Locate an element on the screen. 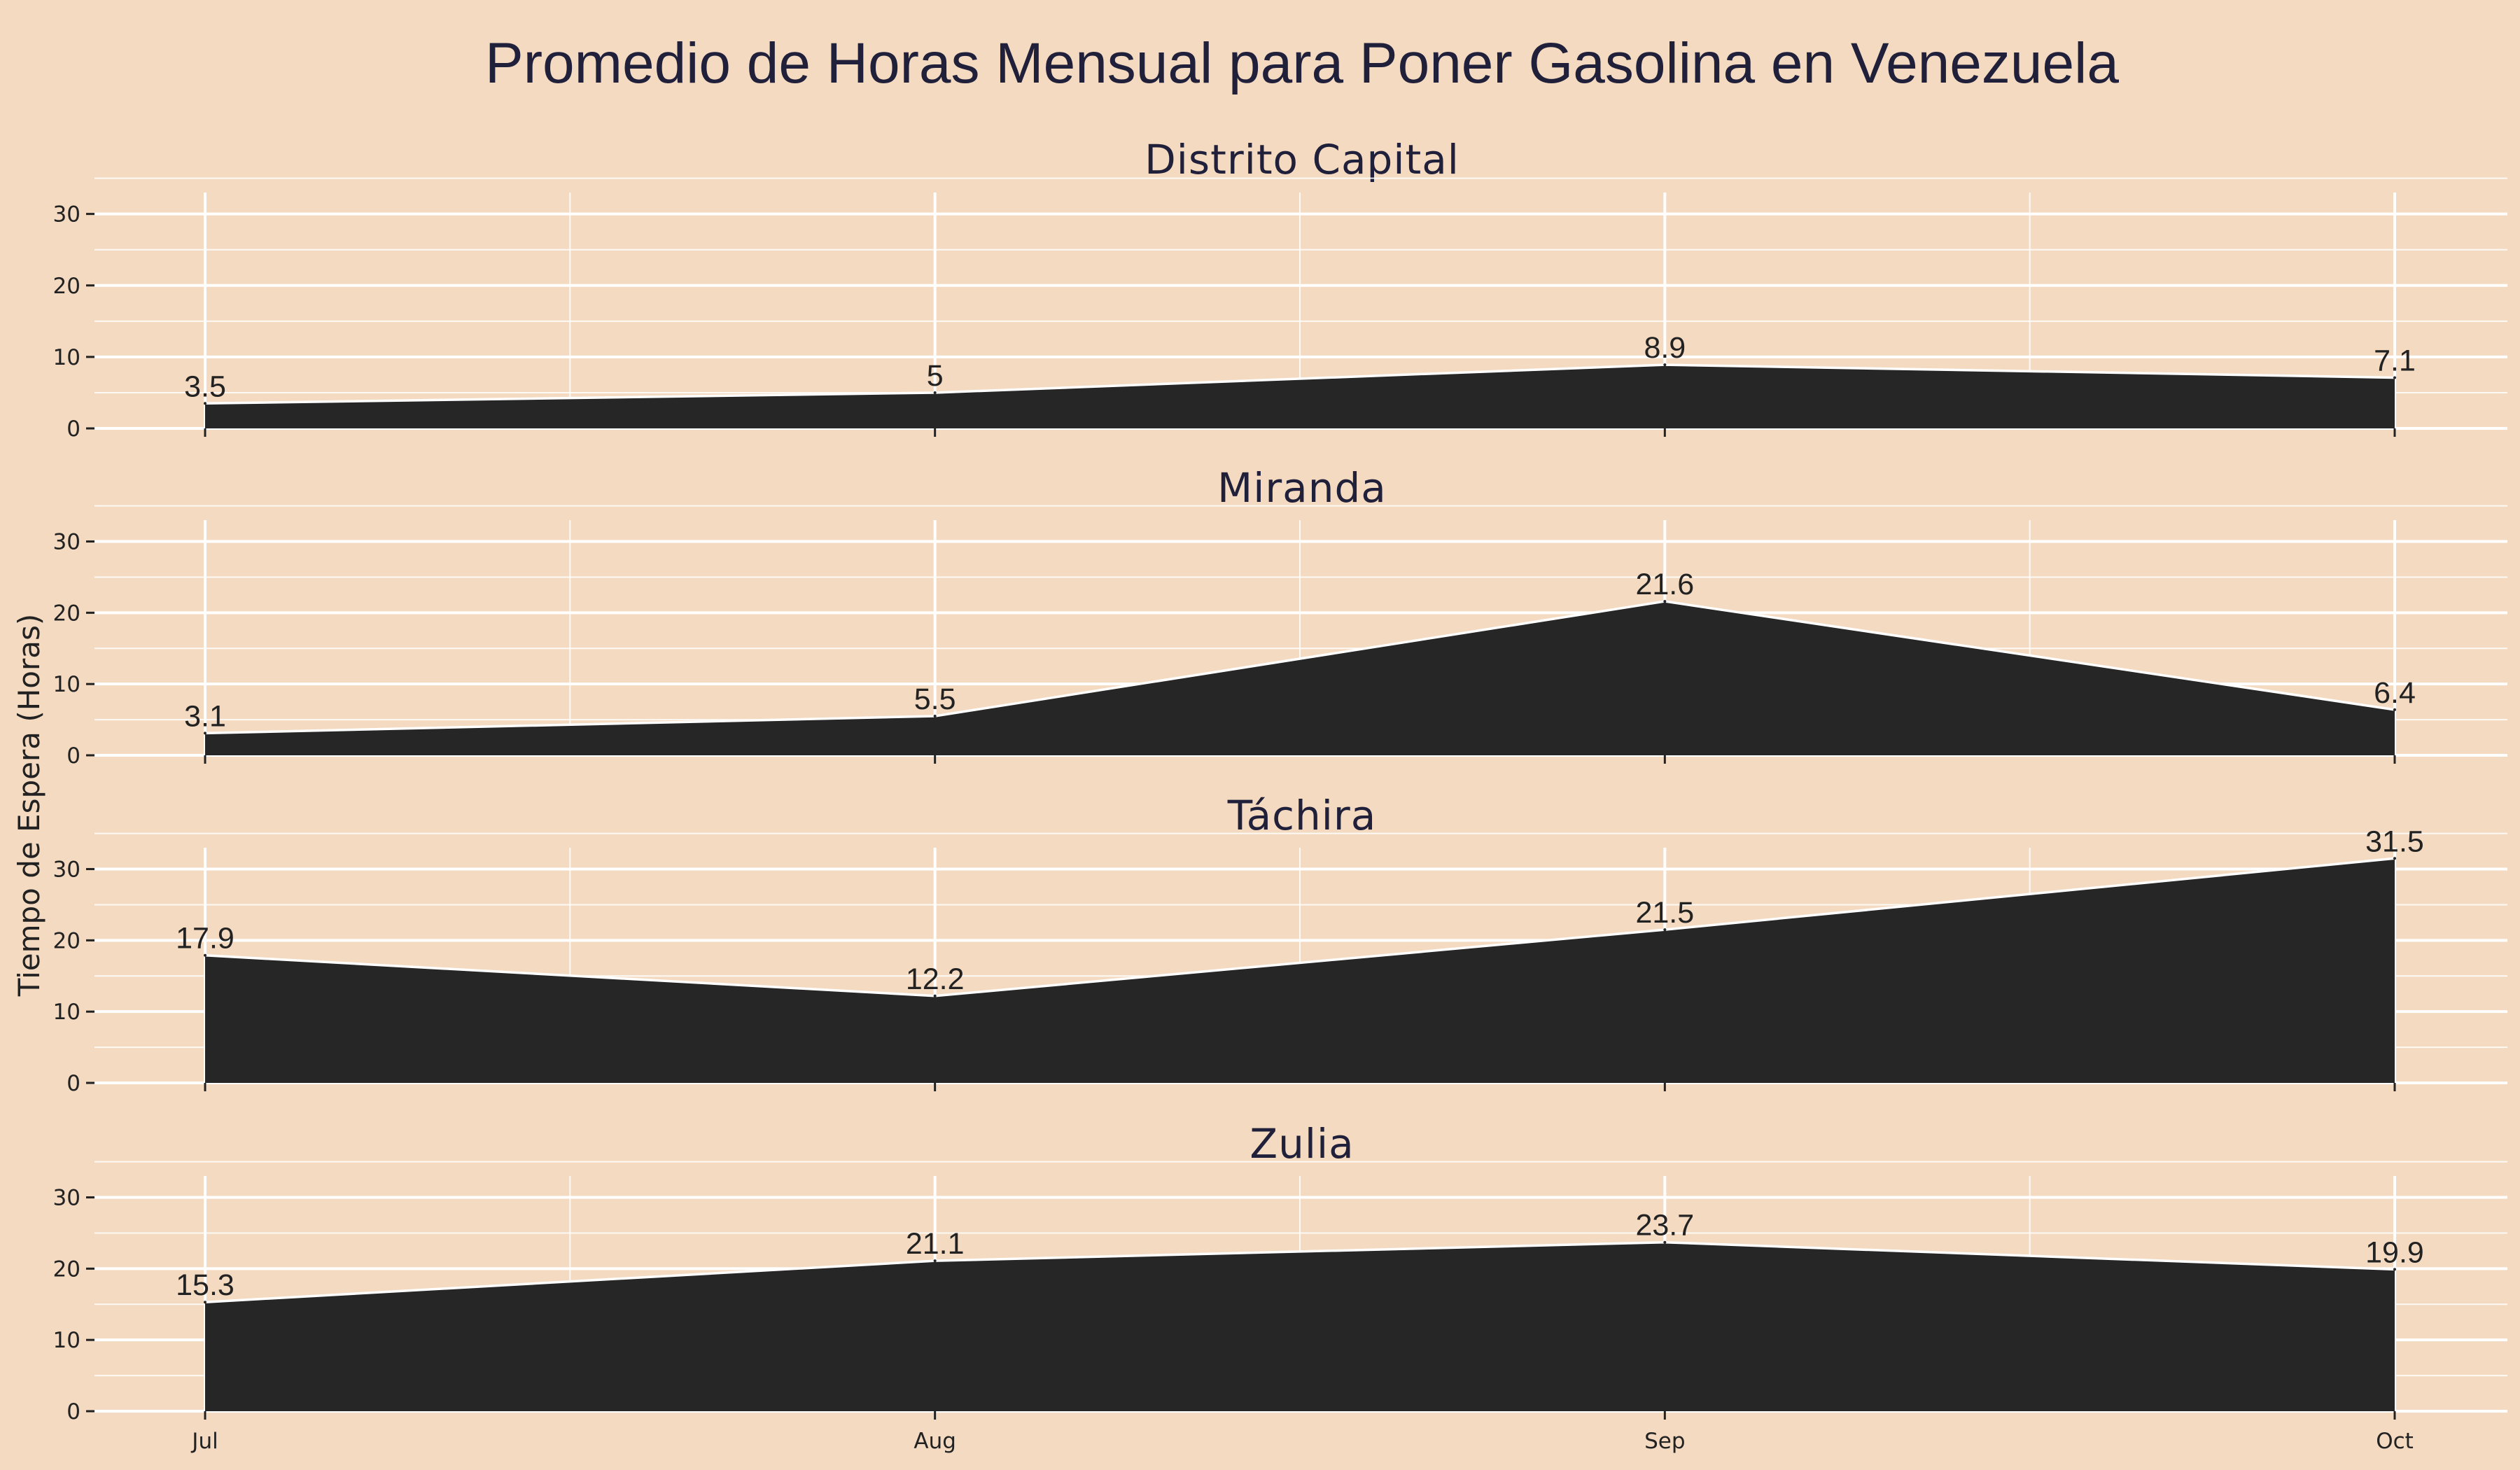 This screenshot has height=1470, width=2520. data-label: 6.4 is located at coordinates (2395, 693).